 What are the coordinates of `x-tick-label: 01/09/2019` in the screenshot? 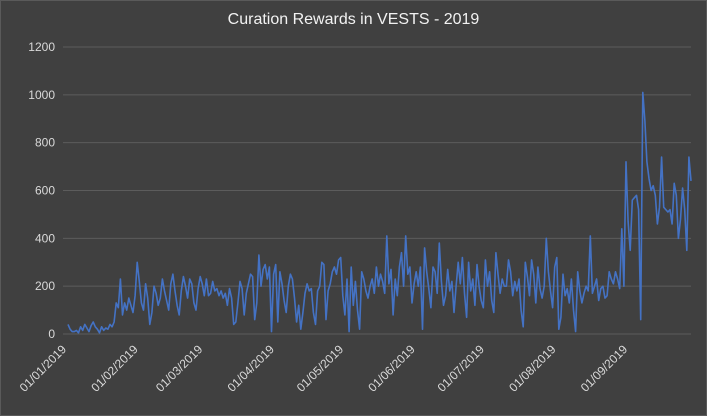 It's located at (604, 368).